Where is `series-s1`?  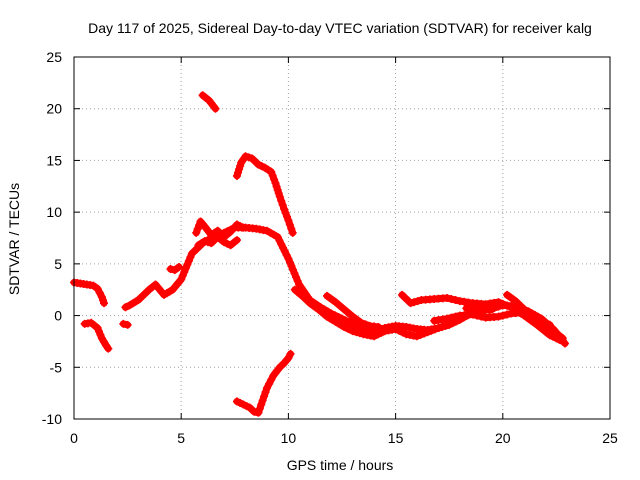 series-s1 is located at coordinates (89, 293).